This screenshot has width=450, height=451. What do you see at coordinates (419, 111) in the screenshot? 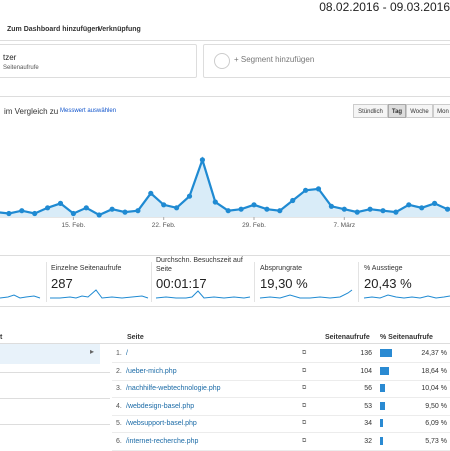
I see `week-button: Woche` at bounding box center [419, 111].